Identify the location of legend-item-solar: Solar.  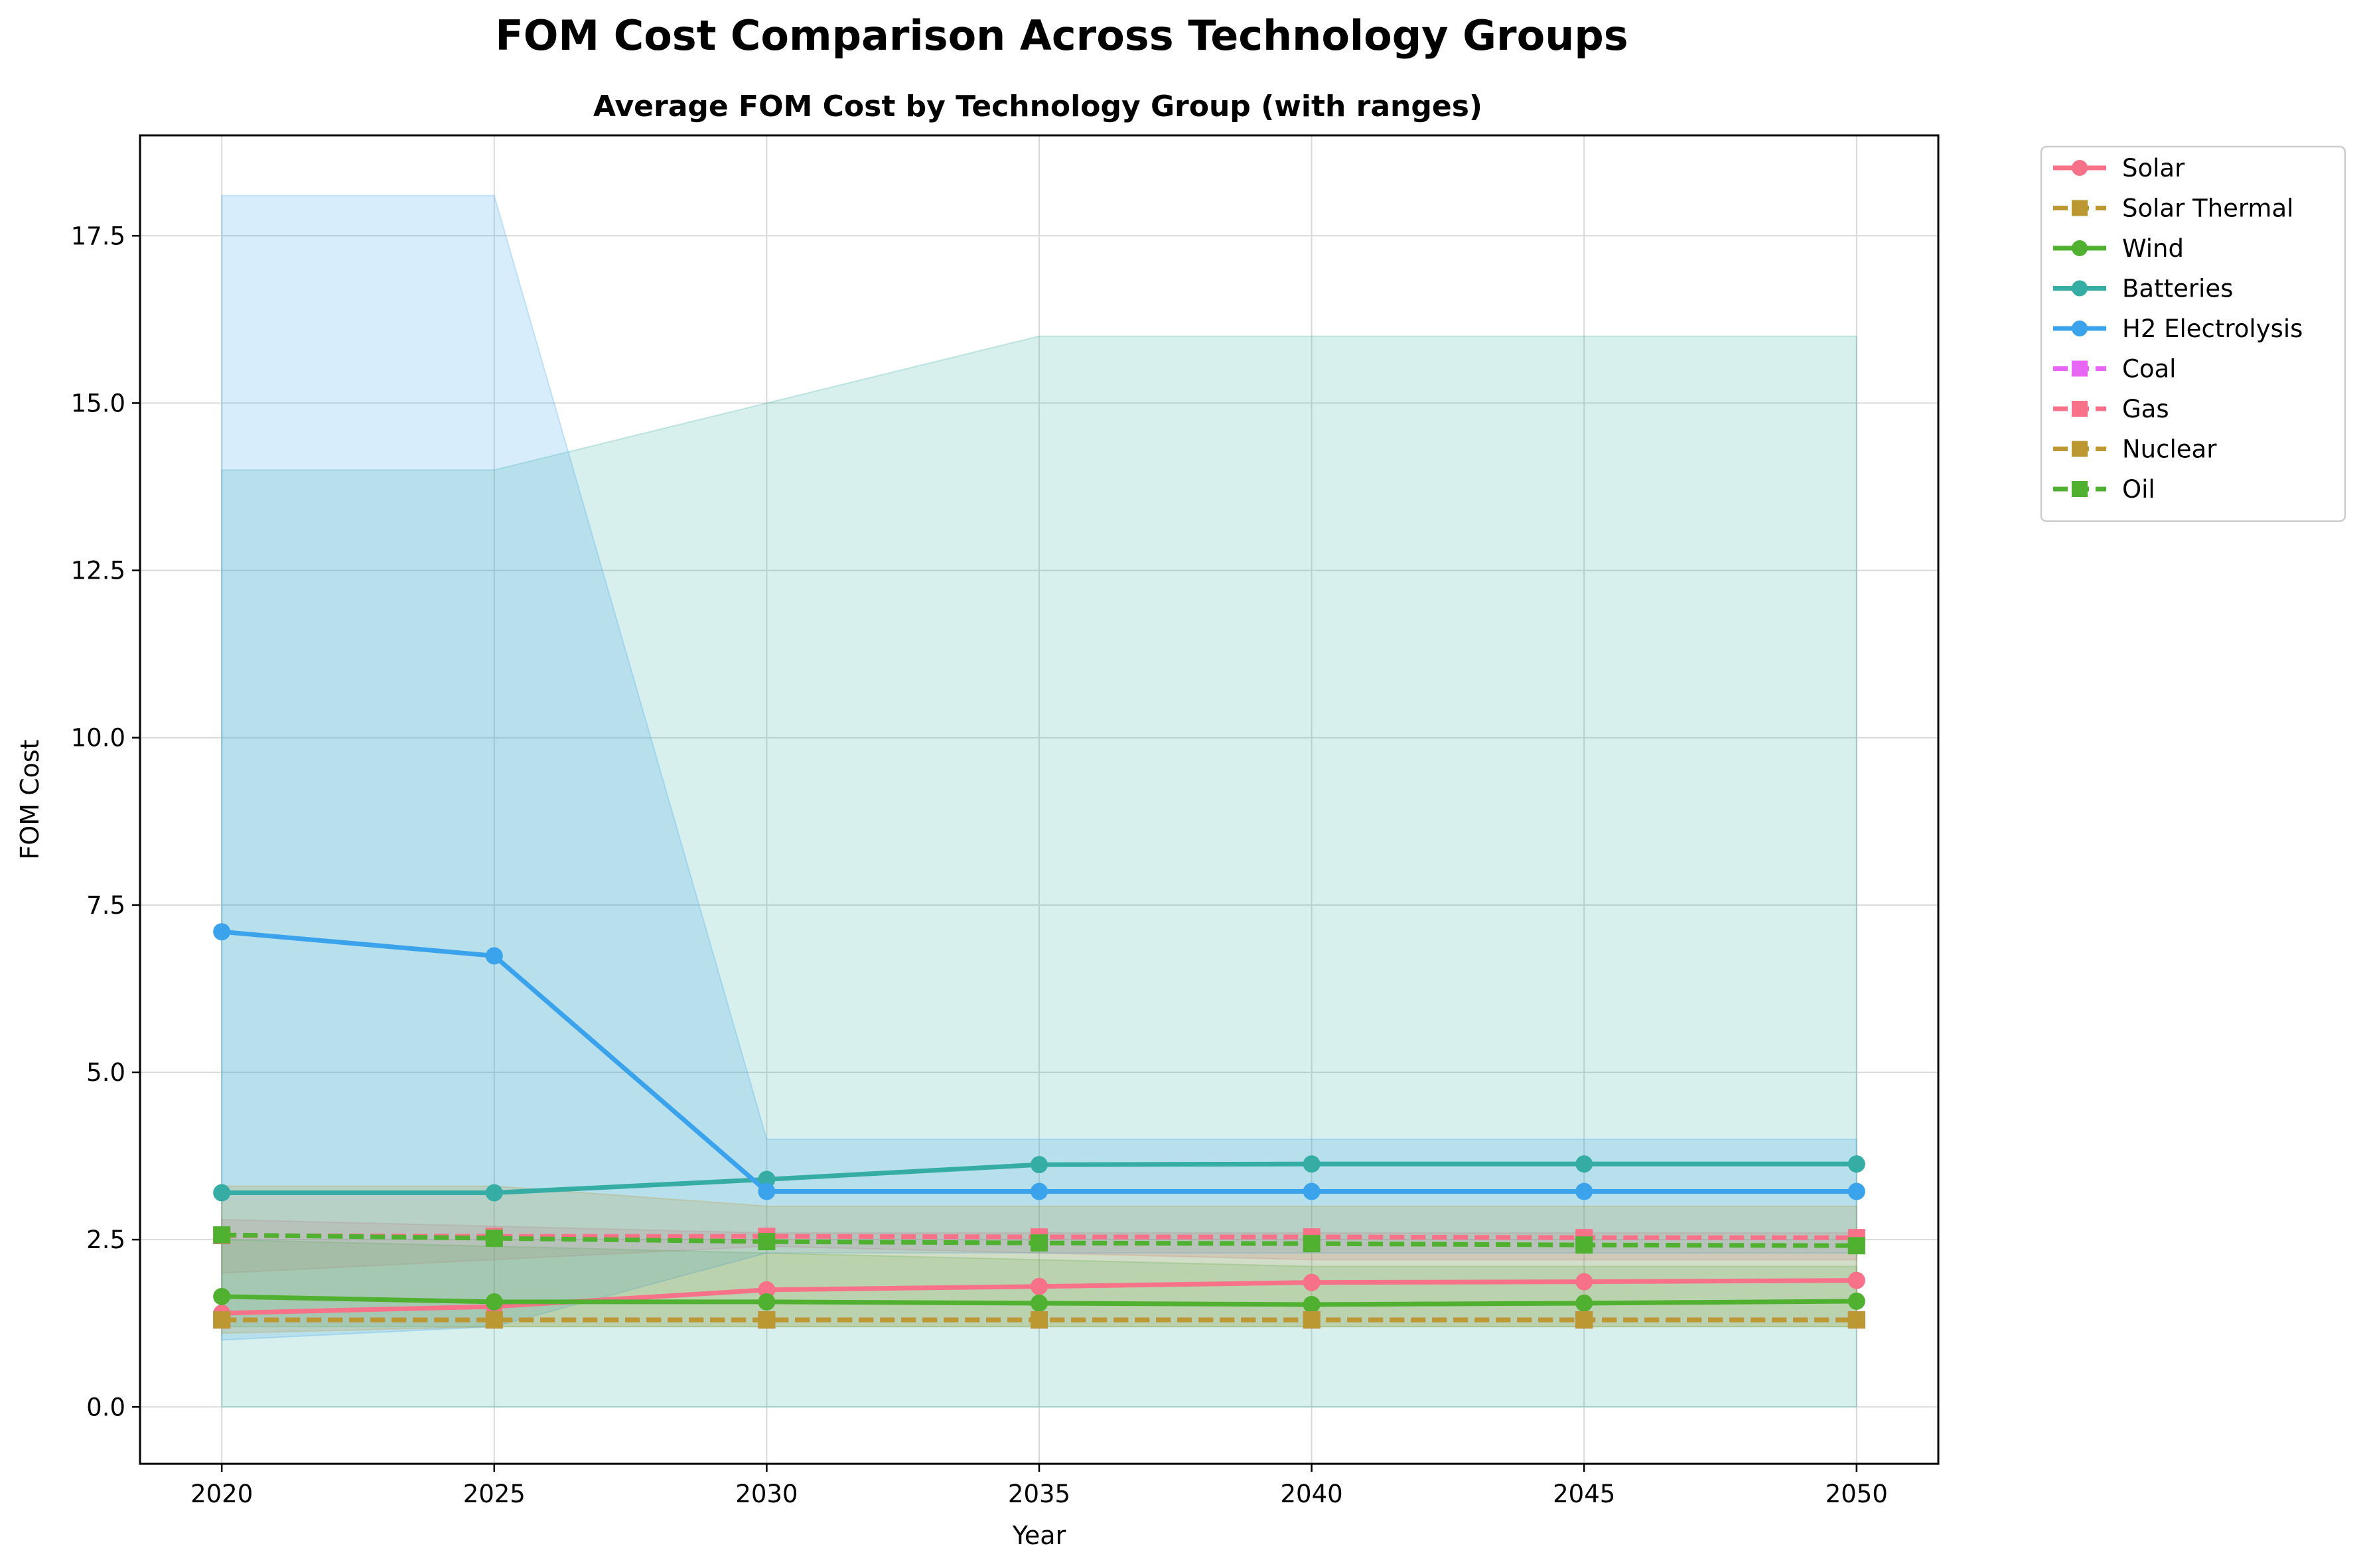
(2119, 168).